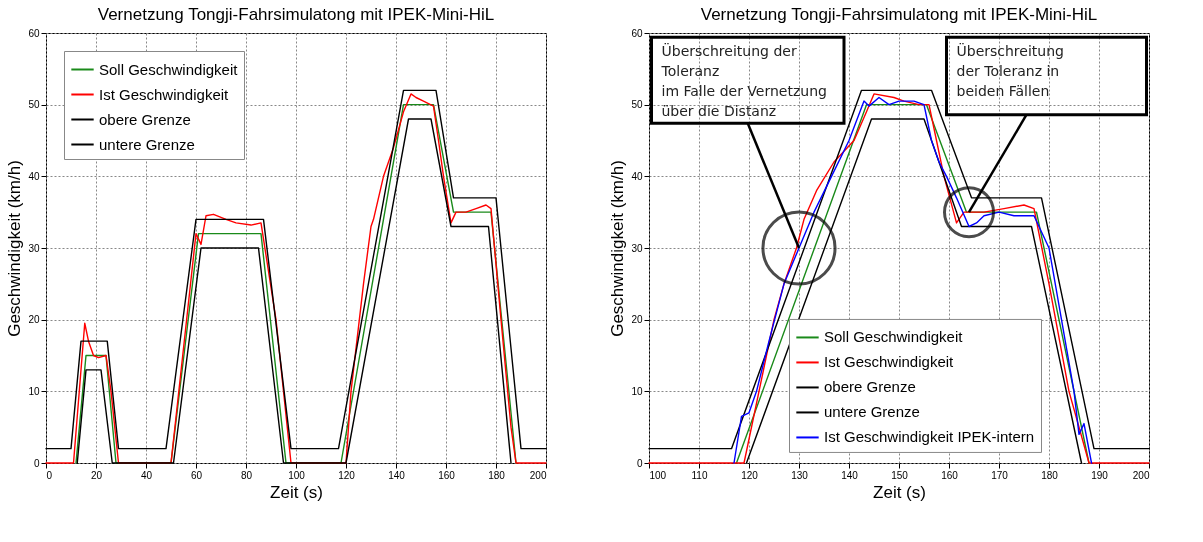  What do you see at coordinates (900, 475) in the screenshot?
I see `x-tick-label: 150` at bounding box center [900, 475].